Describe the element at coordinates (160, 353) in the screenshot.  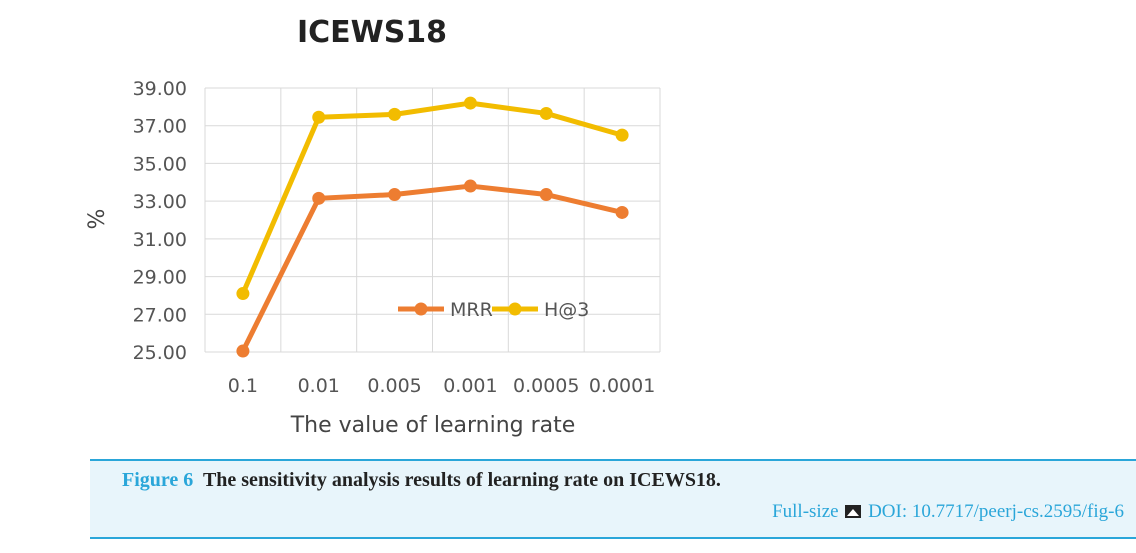
I see `y-tick-label: 25.00` at that location.